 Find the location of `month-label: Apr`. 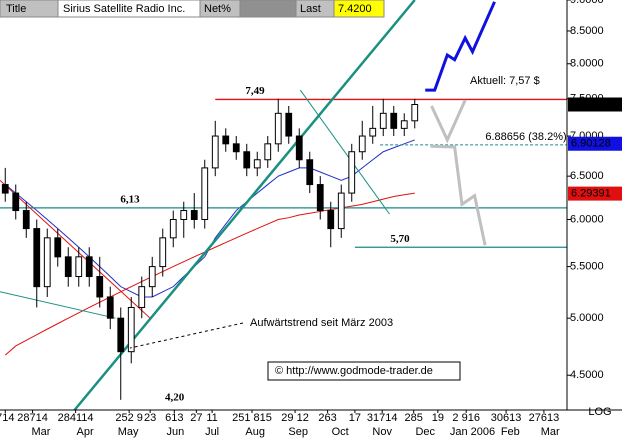

month-label: Apr is located at coordinates (84, 432).